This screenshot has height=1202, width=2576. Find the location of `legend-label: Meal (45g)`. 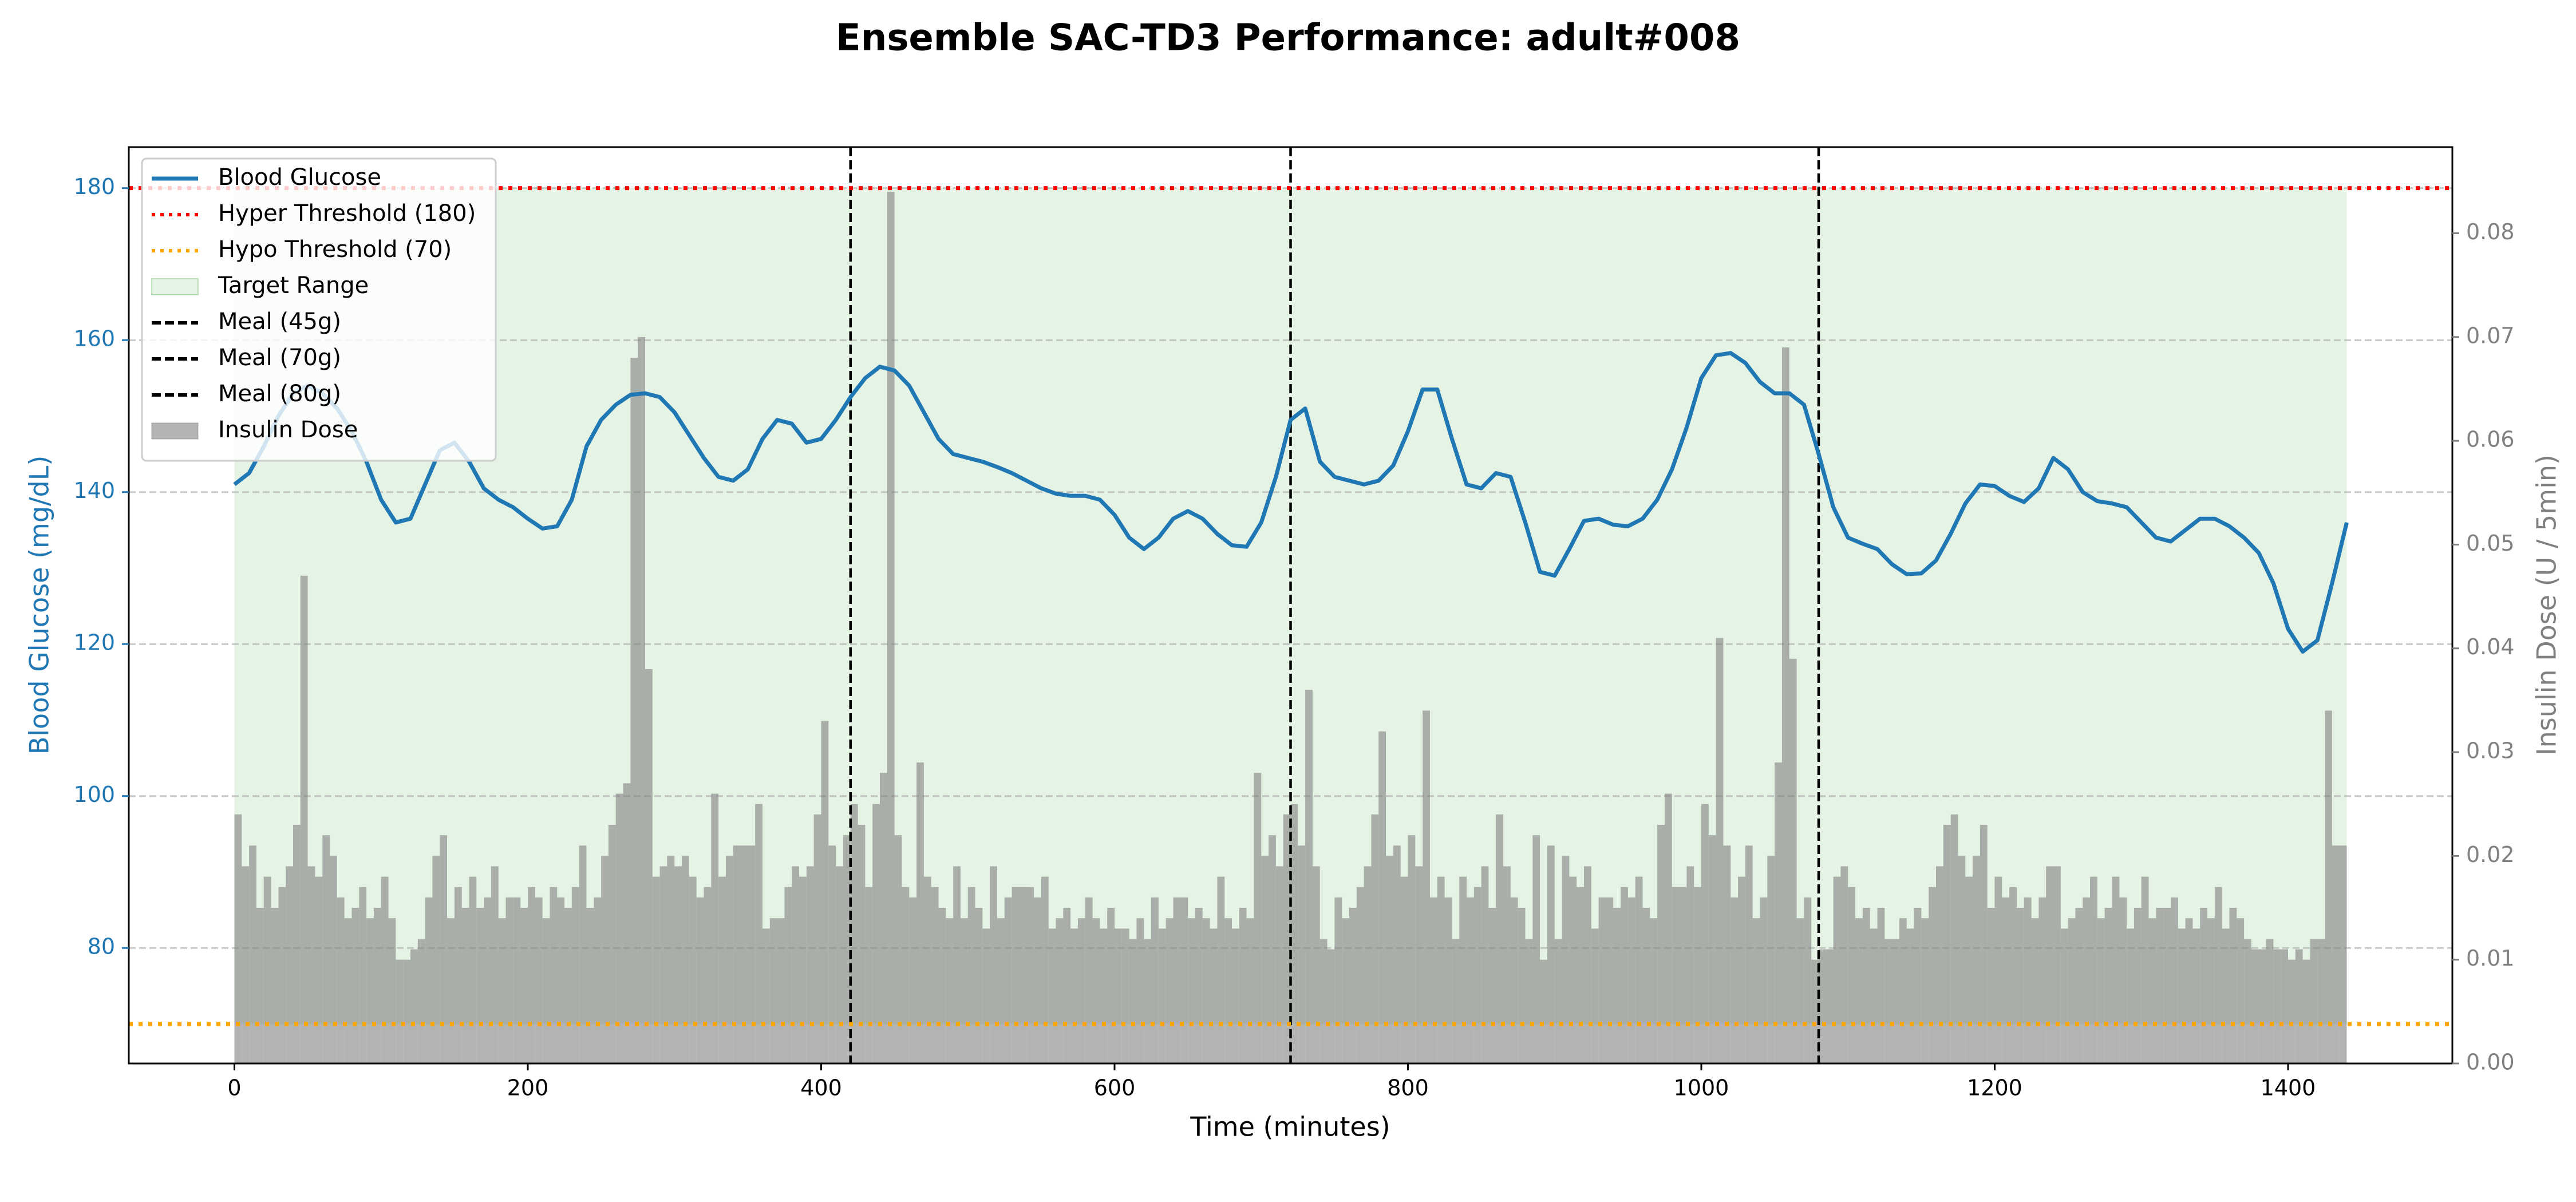

legend-label: Meal (45g) is located at coordinates (279, 322).